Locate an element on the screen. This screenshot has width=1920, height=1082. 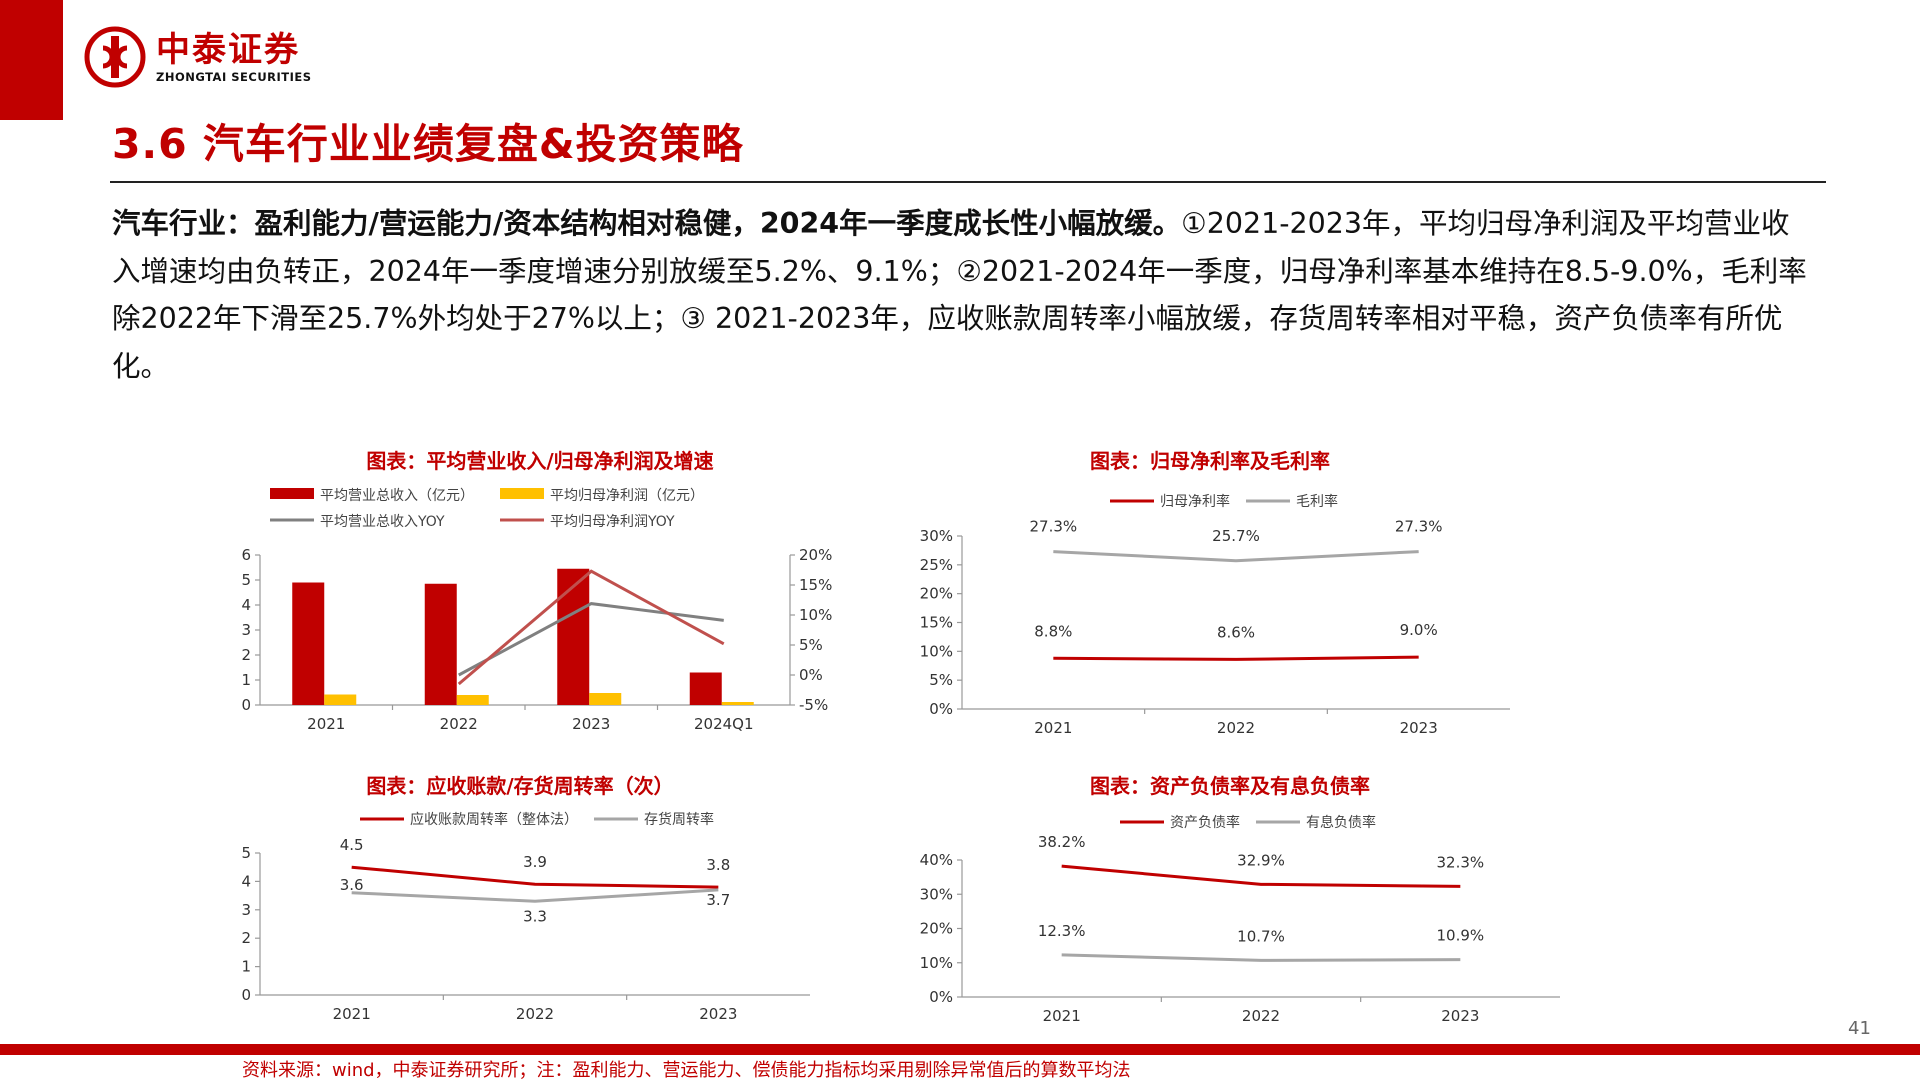
legend-label: 归母净利率 is located at coordinates (1195, 501).